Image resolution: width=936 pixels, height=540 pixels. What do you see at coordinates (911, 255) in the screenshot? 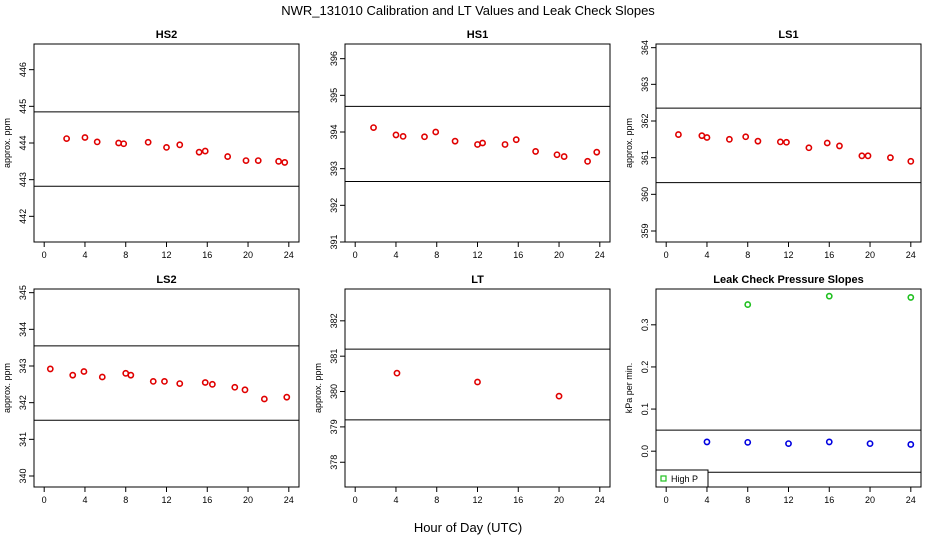
I see `panel-2-x-tick-label-6: 24` at bounding box center [911, 255].